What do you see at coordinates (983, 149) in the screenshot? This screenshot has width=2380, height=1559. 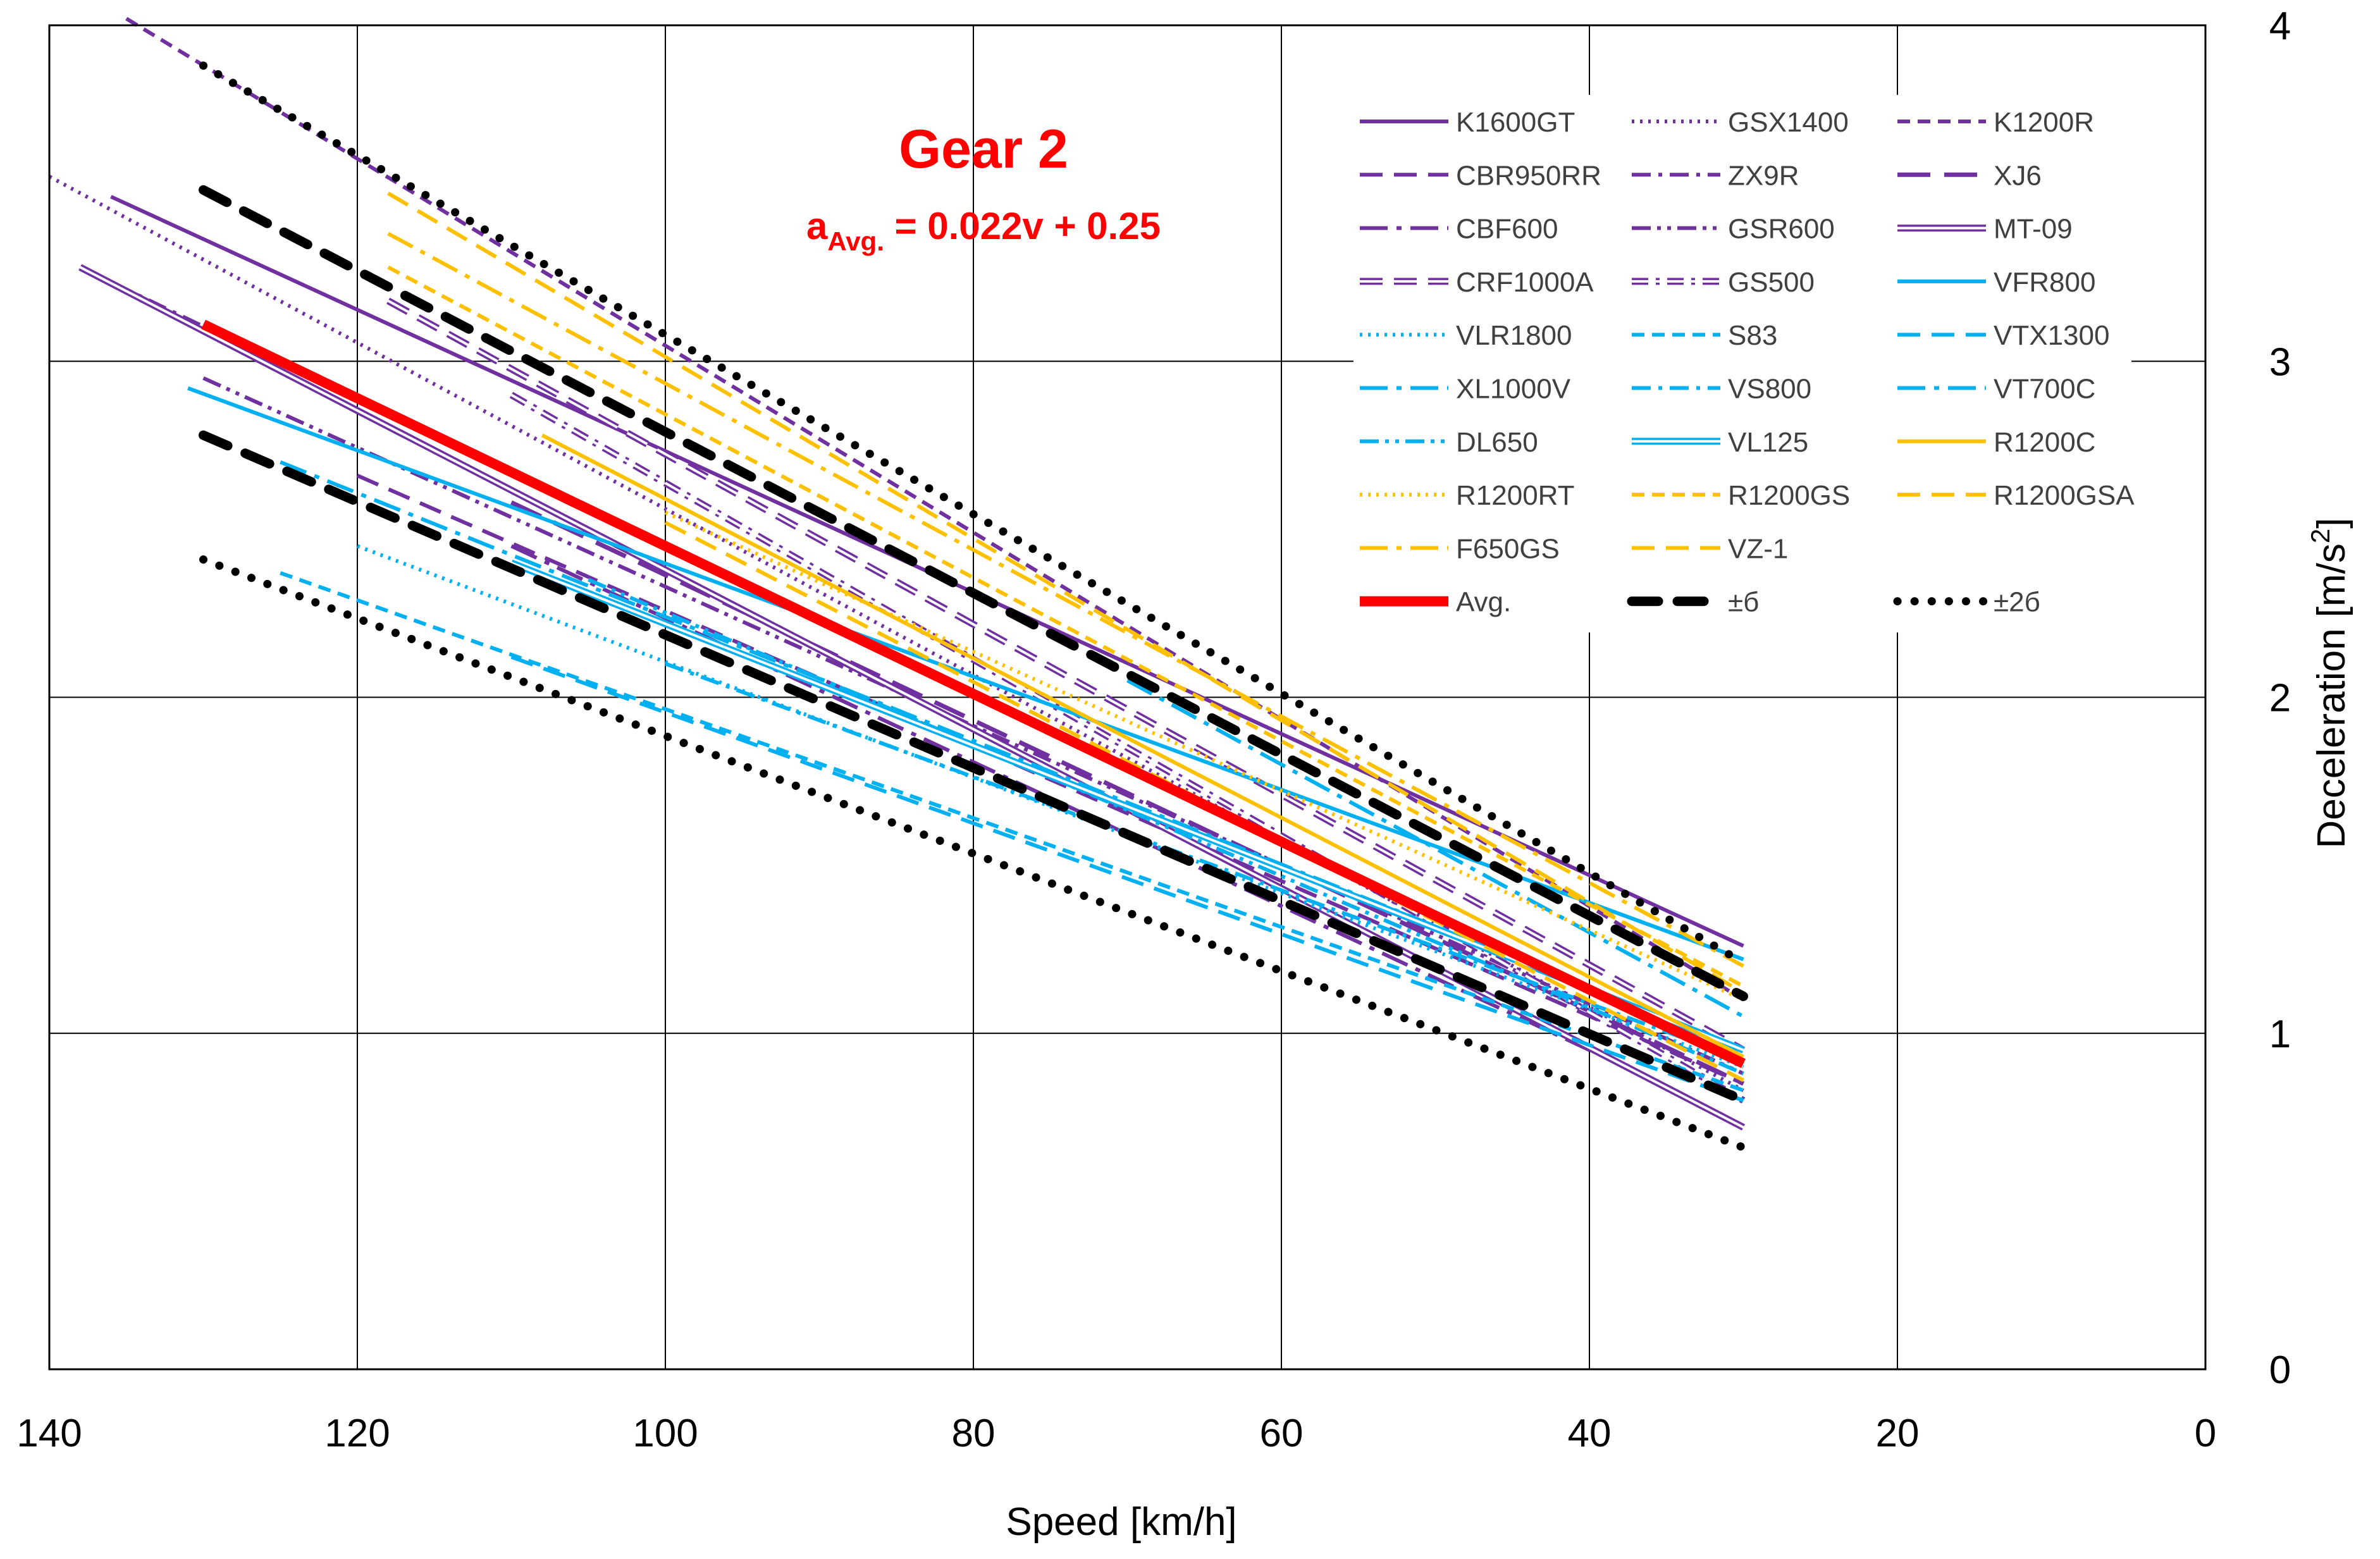 I see `chart-title: Gear 2` at bounding box center [983, 149].